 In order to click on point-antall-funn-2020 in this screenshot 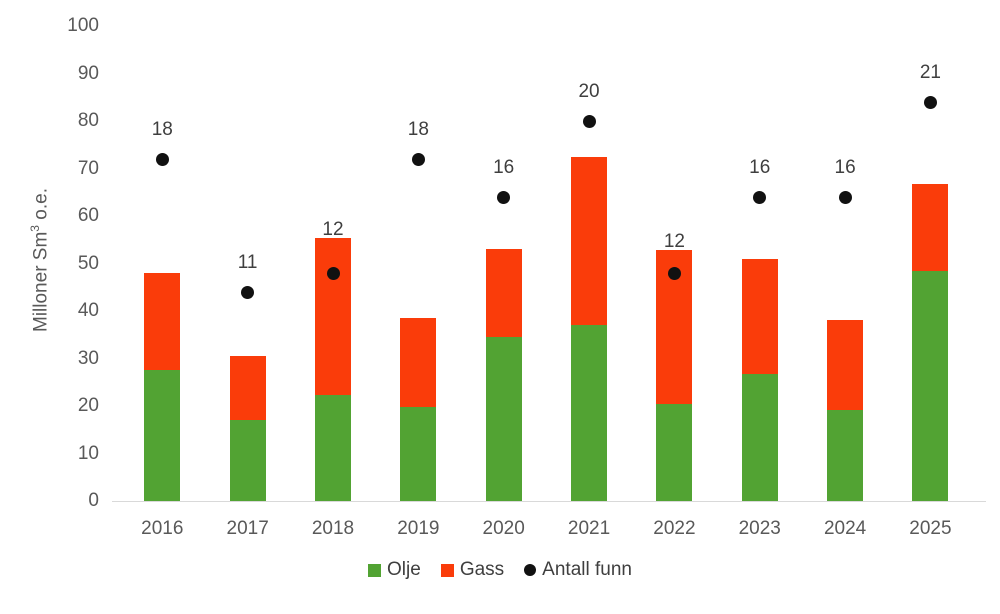, I will do `click(504, 197)`.